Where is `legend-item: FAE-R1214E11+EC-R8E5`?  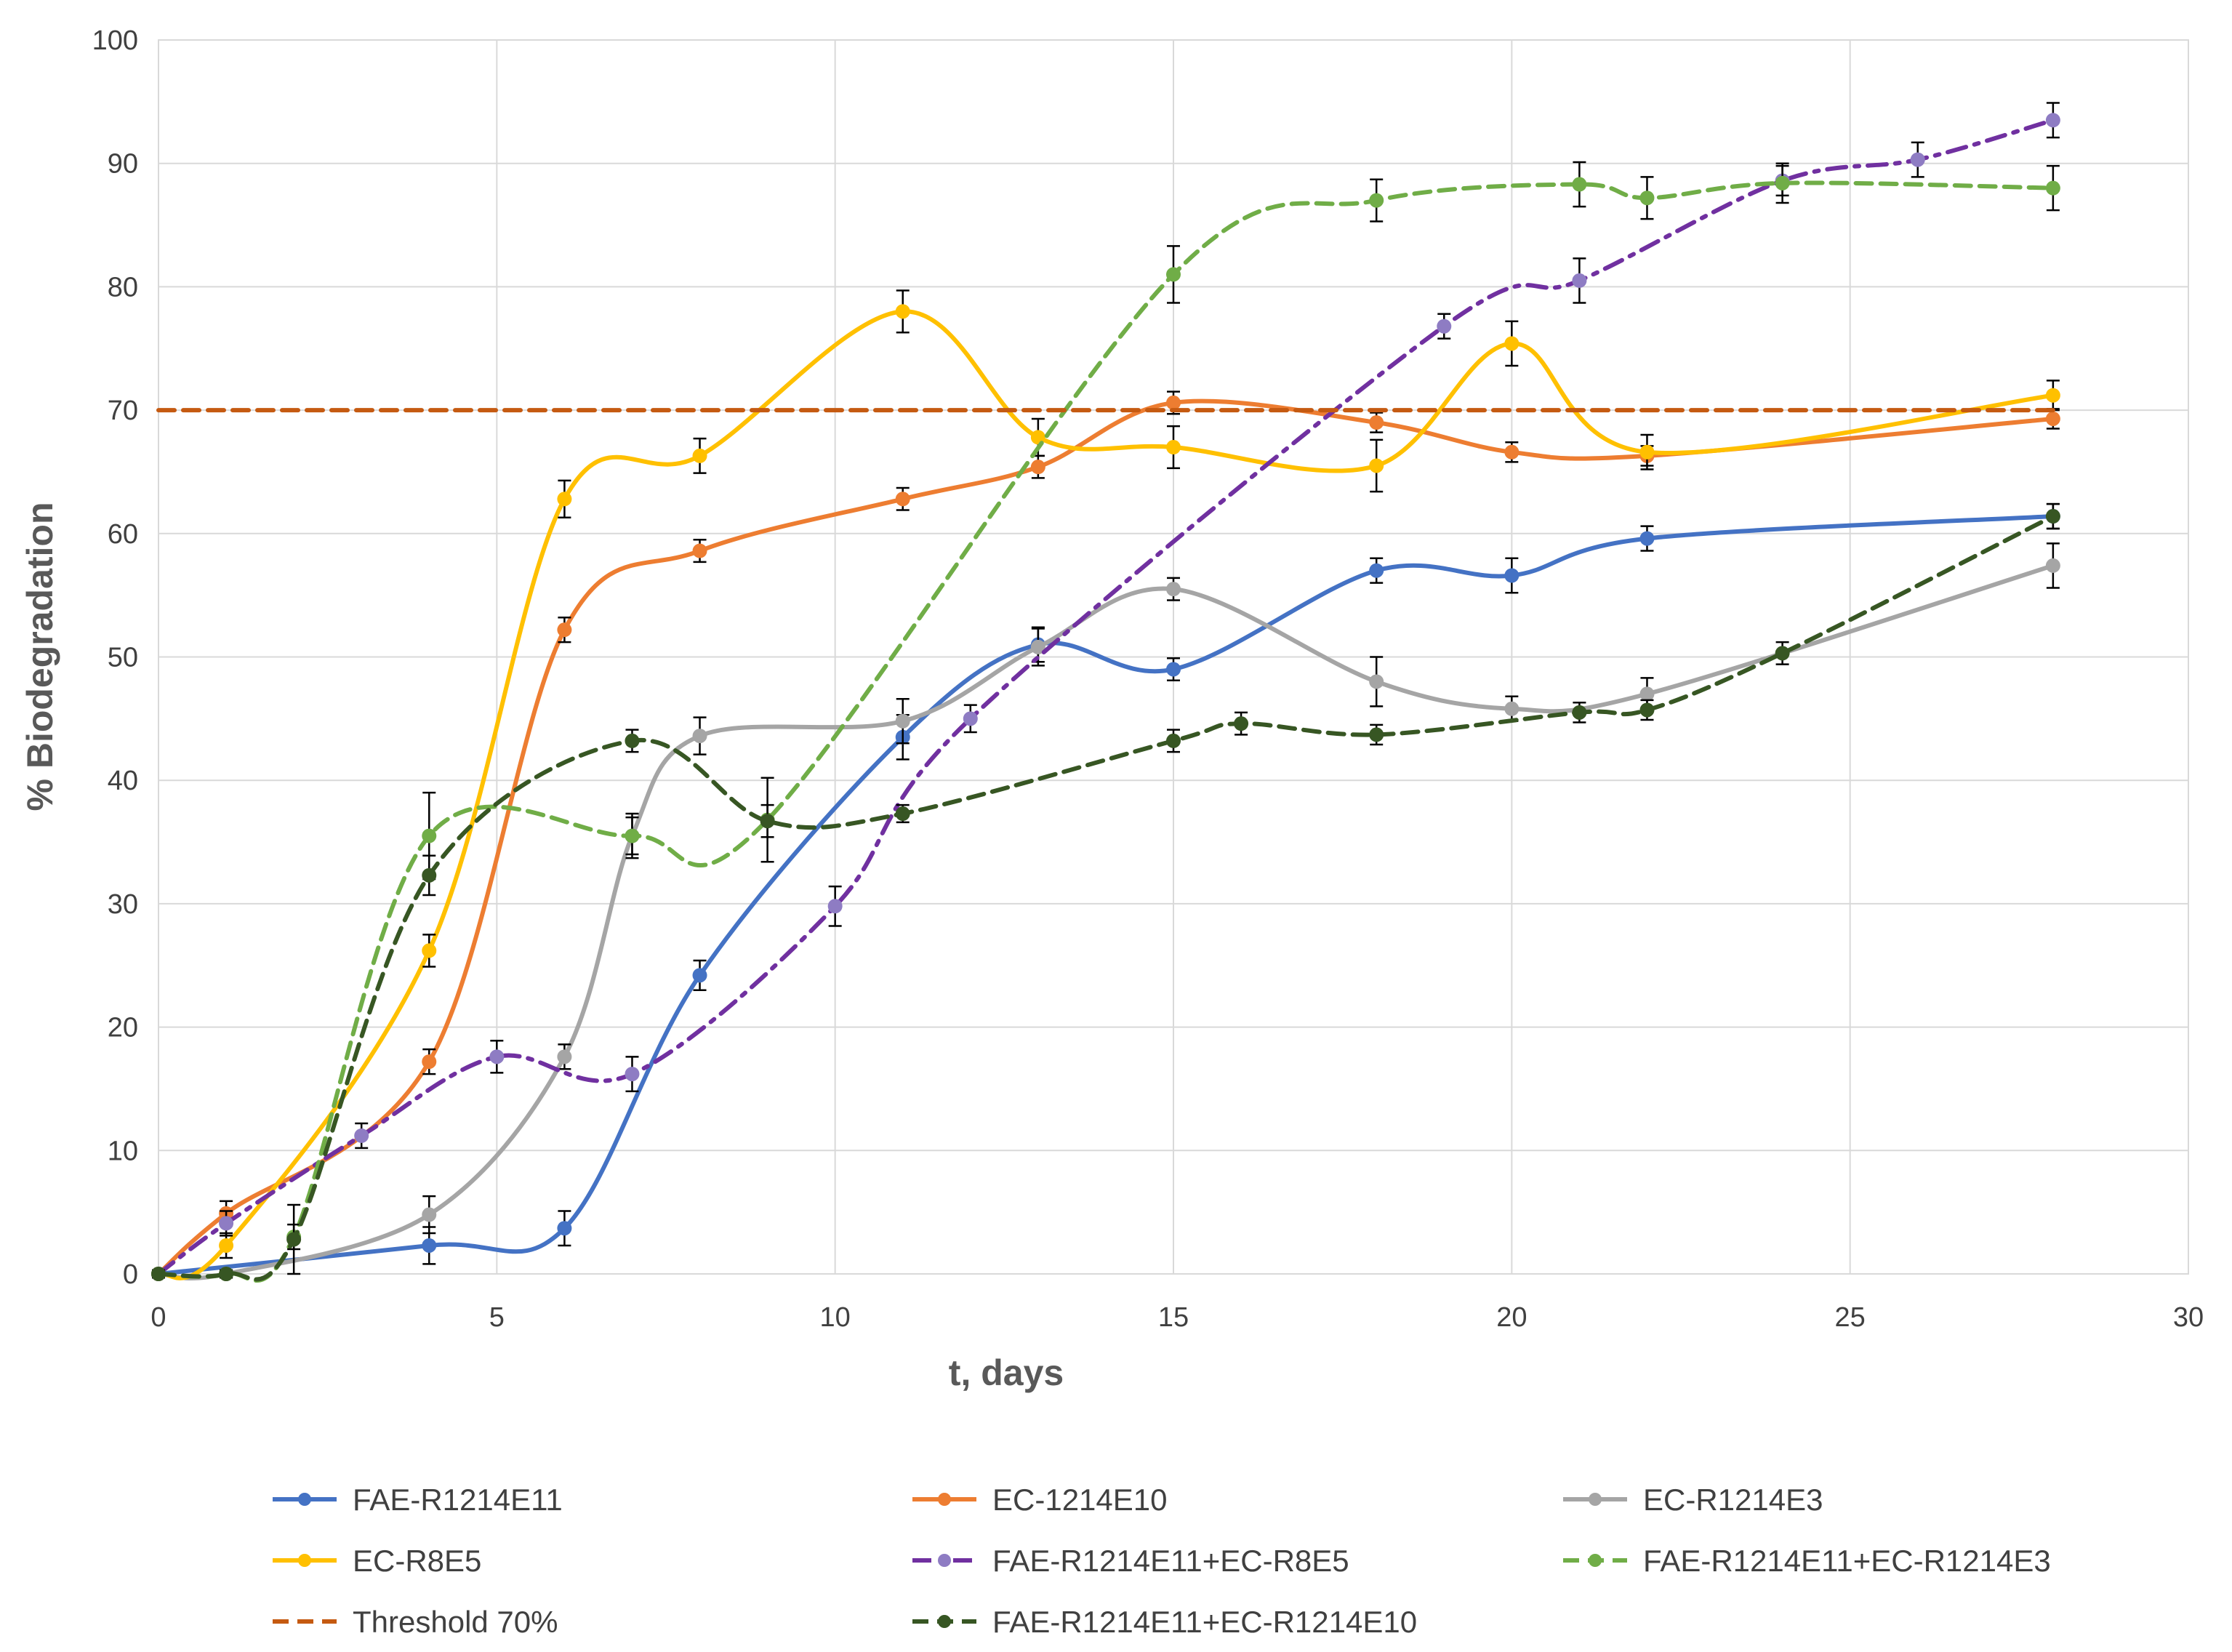 legend-item: FAE-R1214E11+EC-R8E5 is located at coordinates (1130, 1561).